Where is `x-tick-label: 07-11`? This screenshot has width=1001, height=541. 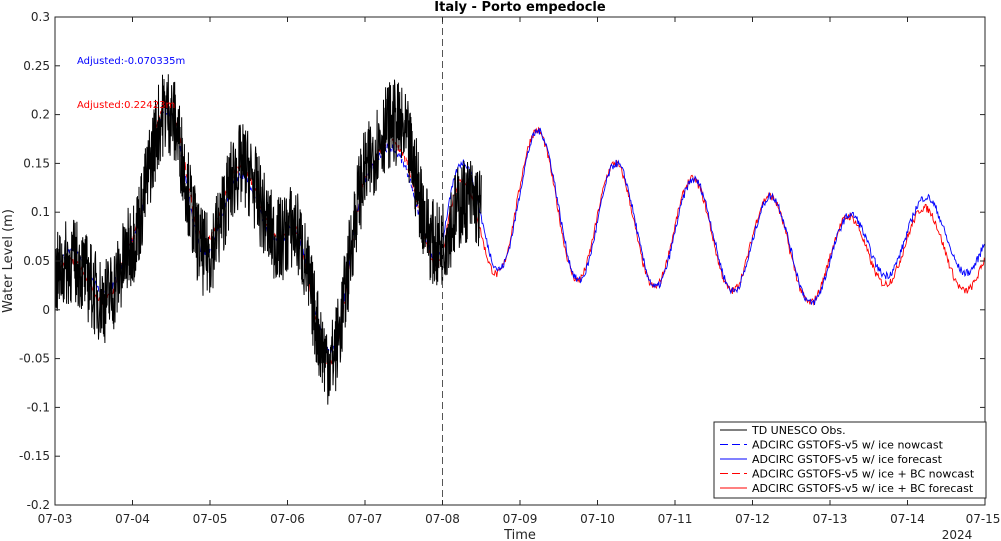 x-tick-label: 07-11 is located at coordinates (675, 519).